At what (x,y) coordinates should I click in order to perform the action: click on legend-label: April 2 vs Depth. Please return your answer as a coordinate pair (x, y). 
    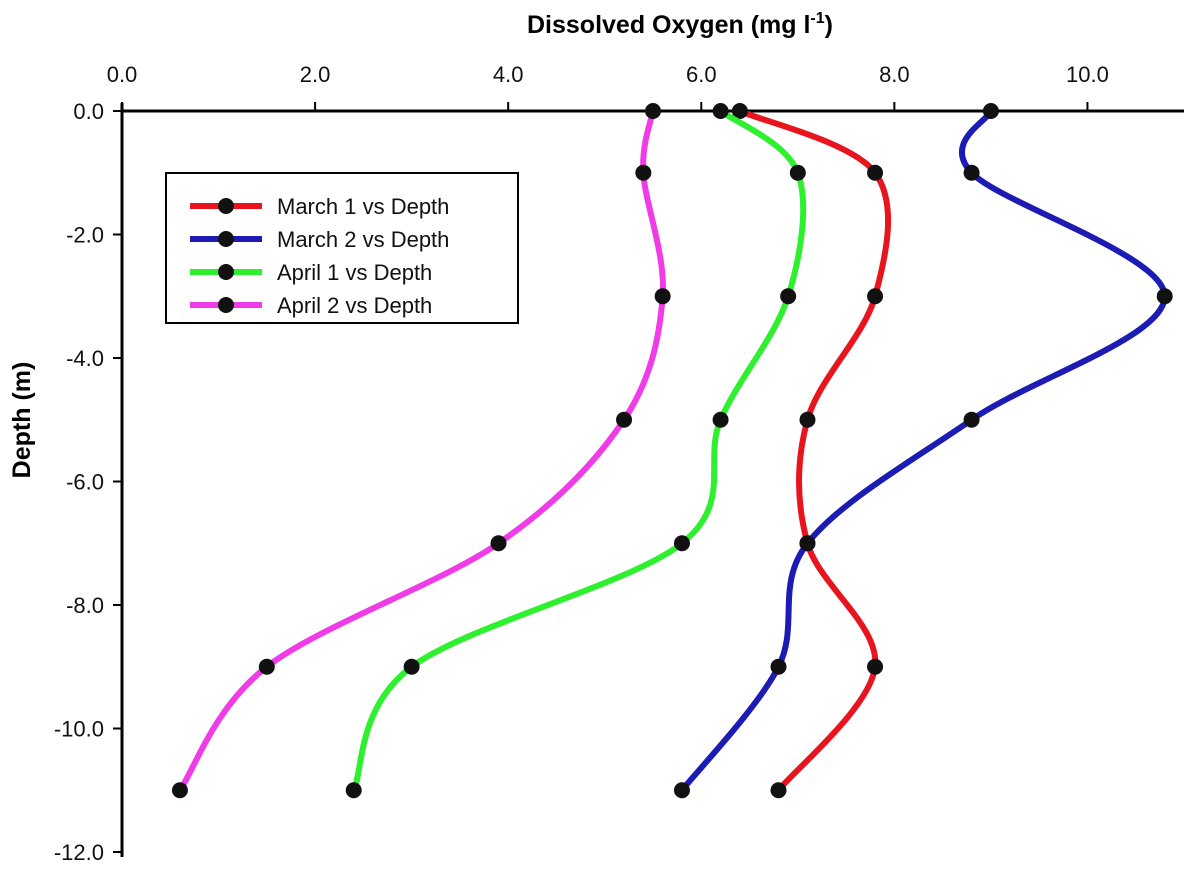
    Looking at the image, I should click on (354, 305).